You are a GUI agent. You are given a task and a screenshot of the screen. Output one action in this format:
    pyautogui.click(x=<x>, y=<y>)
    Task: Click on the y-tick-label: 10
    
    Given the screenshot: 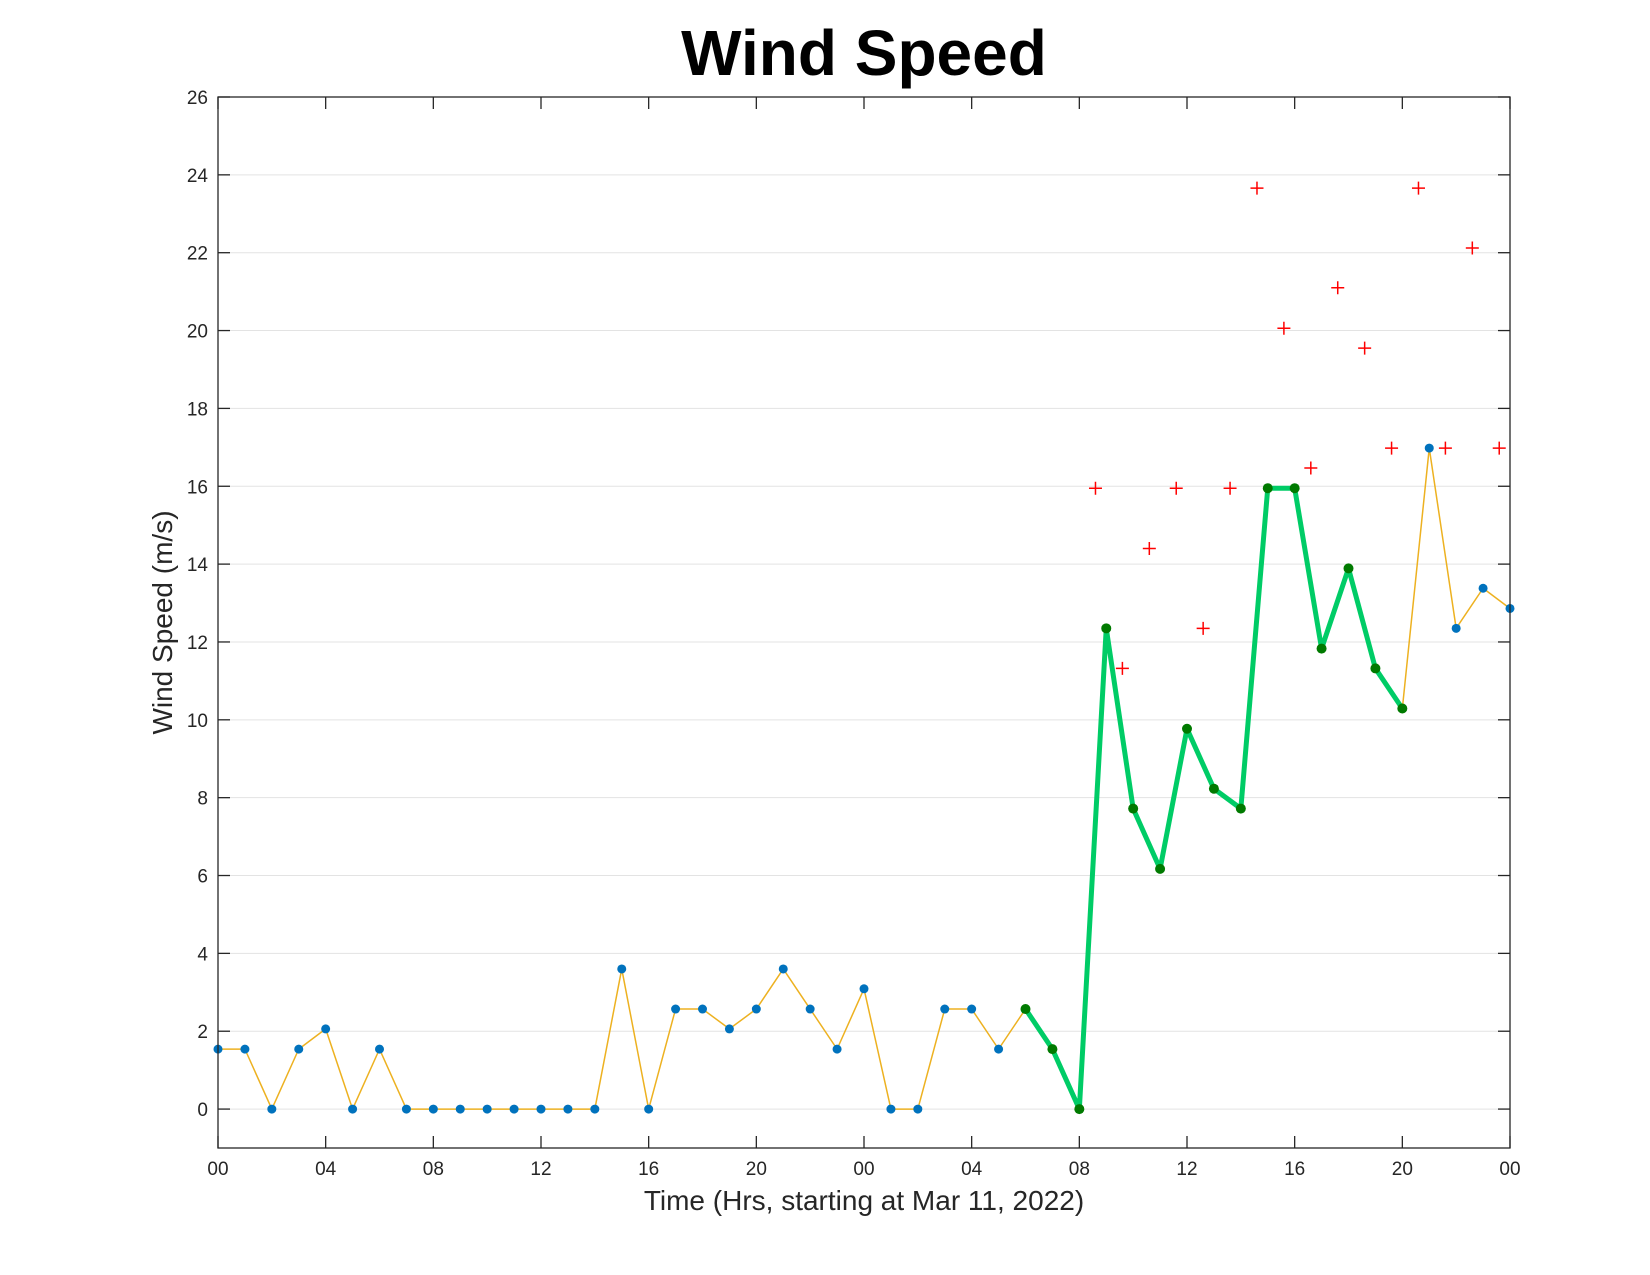 What is the action you would take?
    pyautogui.click(x=197, y=721)
    